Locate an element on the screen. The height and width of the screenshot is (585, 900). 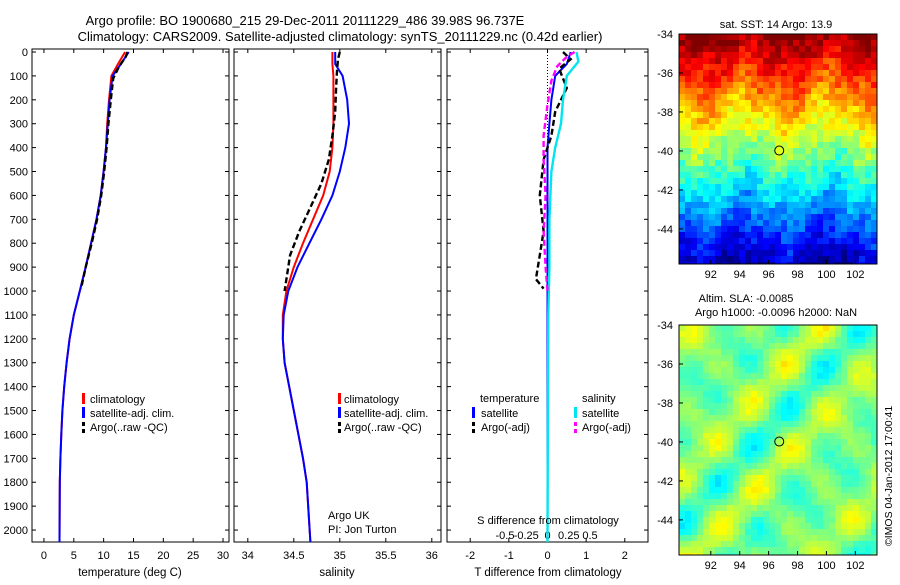
depth-tick-label: 1700 is located at coordinates (16, 459).